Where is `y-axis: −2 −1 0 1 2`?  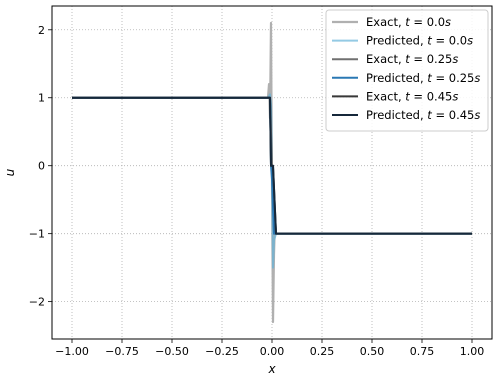 y-axis: −2 −1 0 1 2 is located at coordinates (40, 166).